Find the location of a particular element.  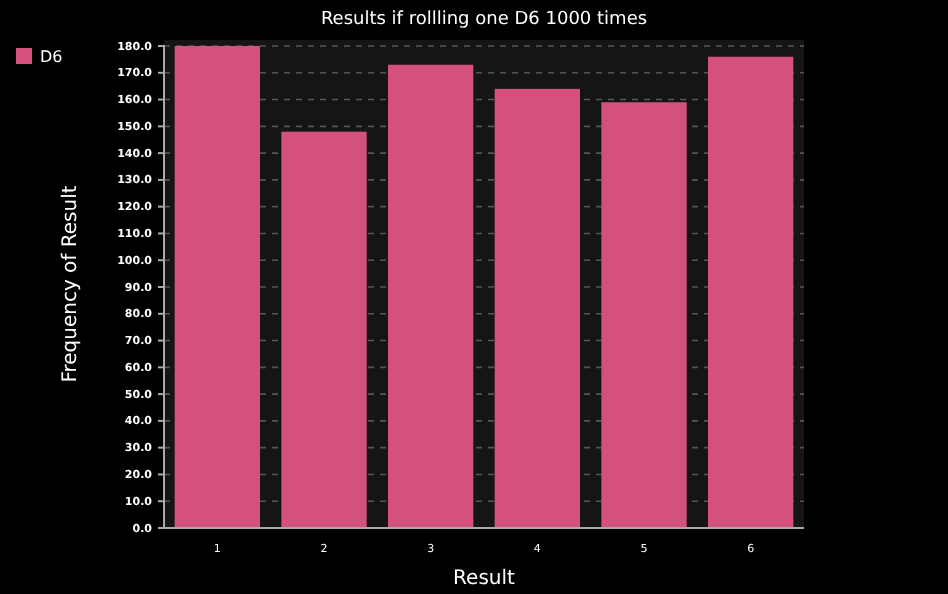

chart-title: Results if rollling one D6 1000 times is located at coordinates (484, 20).